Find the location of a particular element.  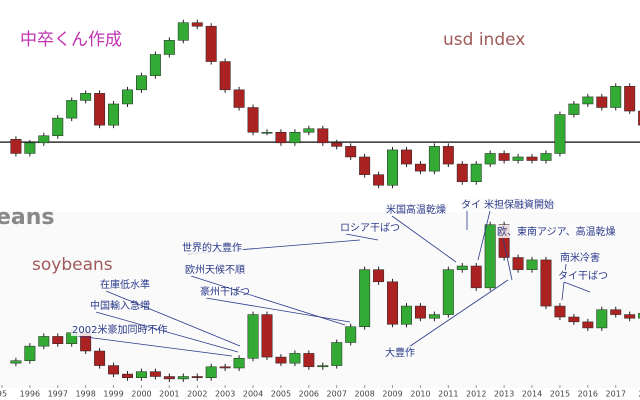

x-tick-label: 1996 is located at coordinates (30, 394).